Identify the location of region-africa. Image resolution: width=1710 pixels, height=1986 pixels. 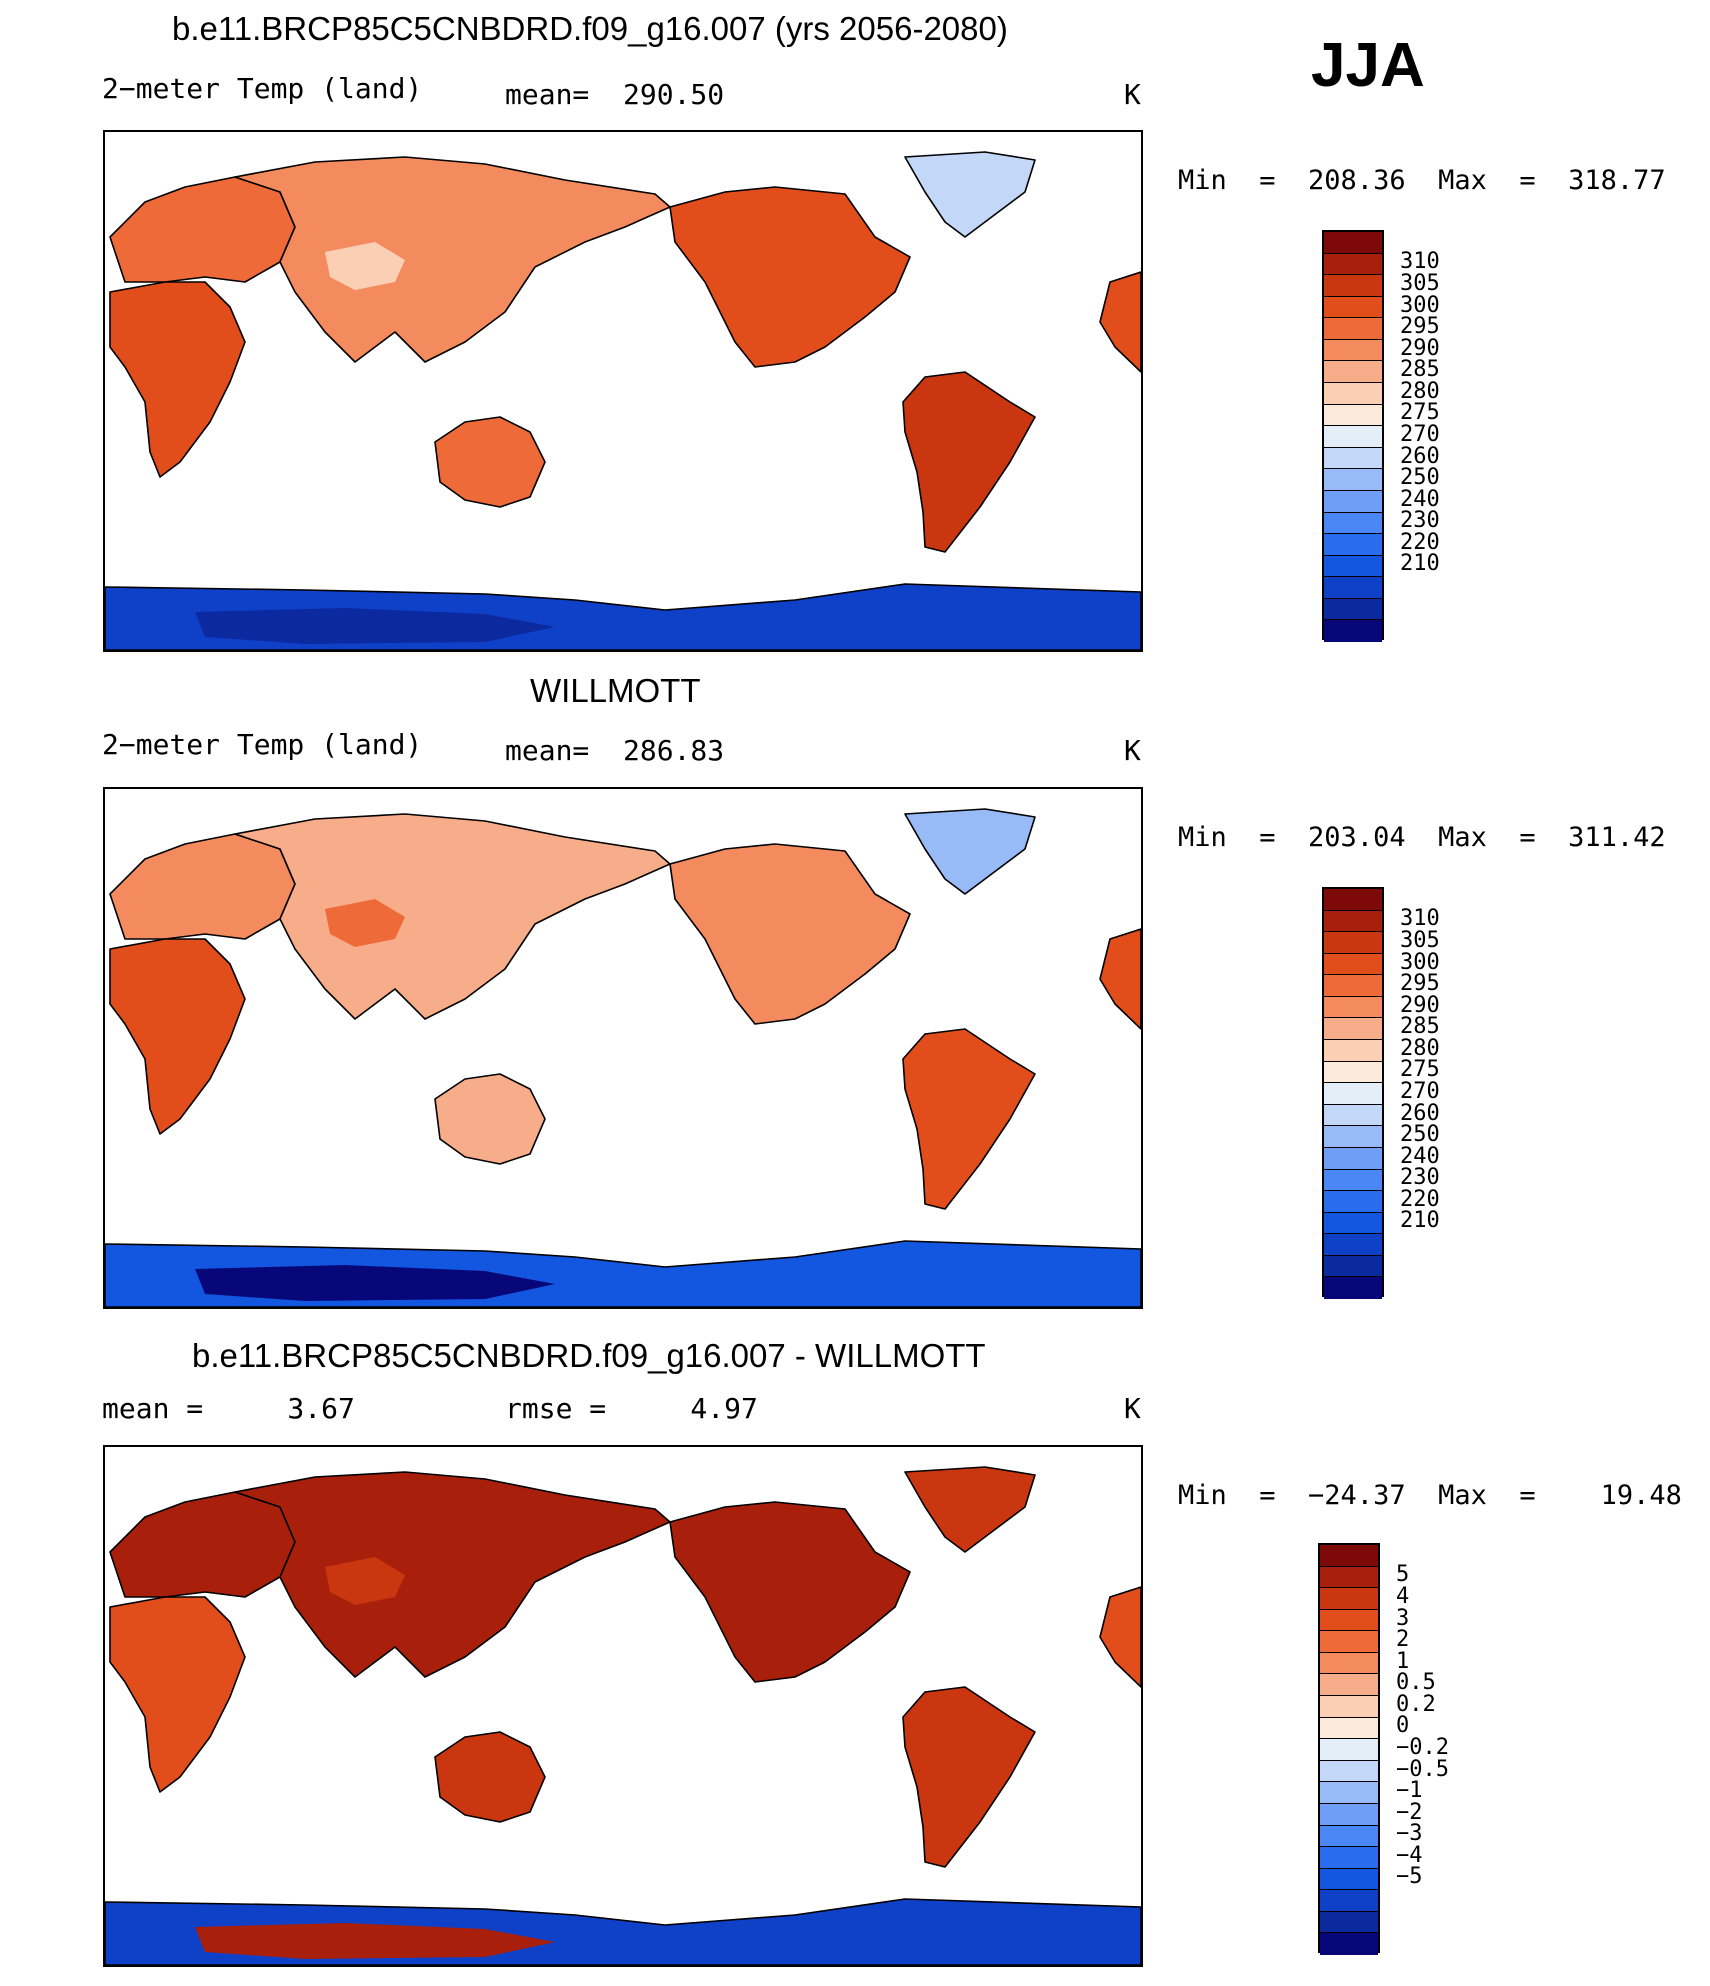
(177, 1694).